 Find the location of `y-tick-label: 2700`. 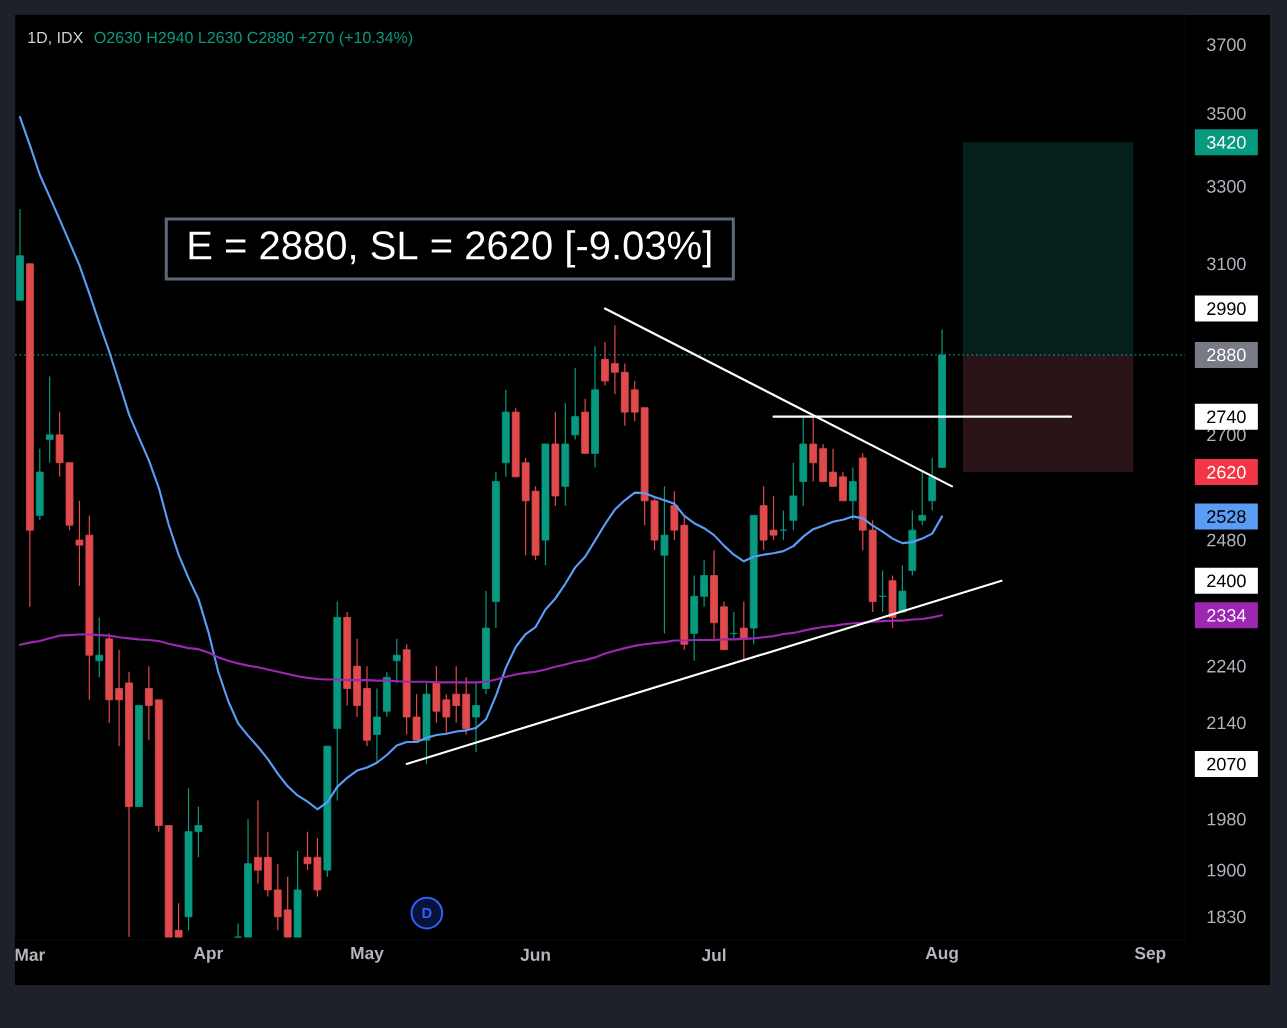

y-tick-label: 2700 is located at coordinates (1226, 435).